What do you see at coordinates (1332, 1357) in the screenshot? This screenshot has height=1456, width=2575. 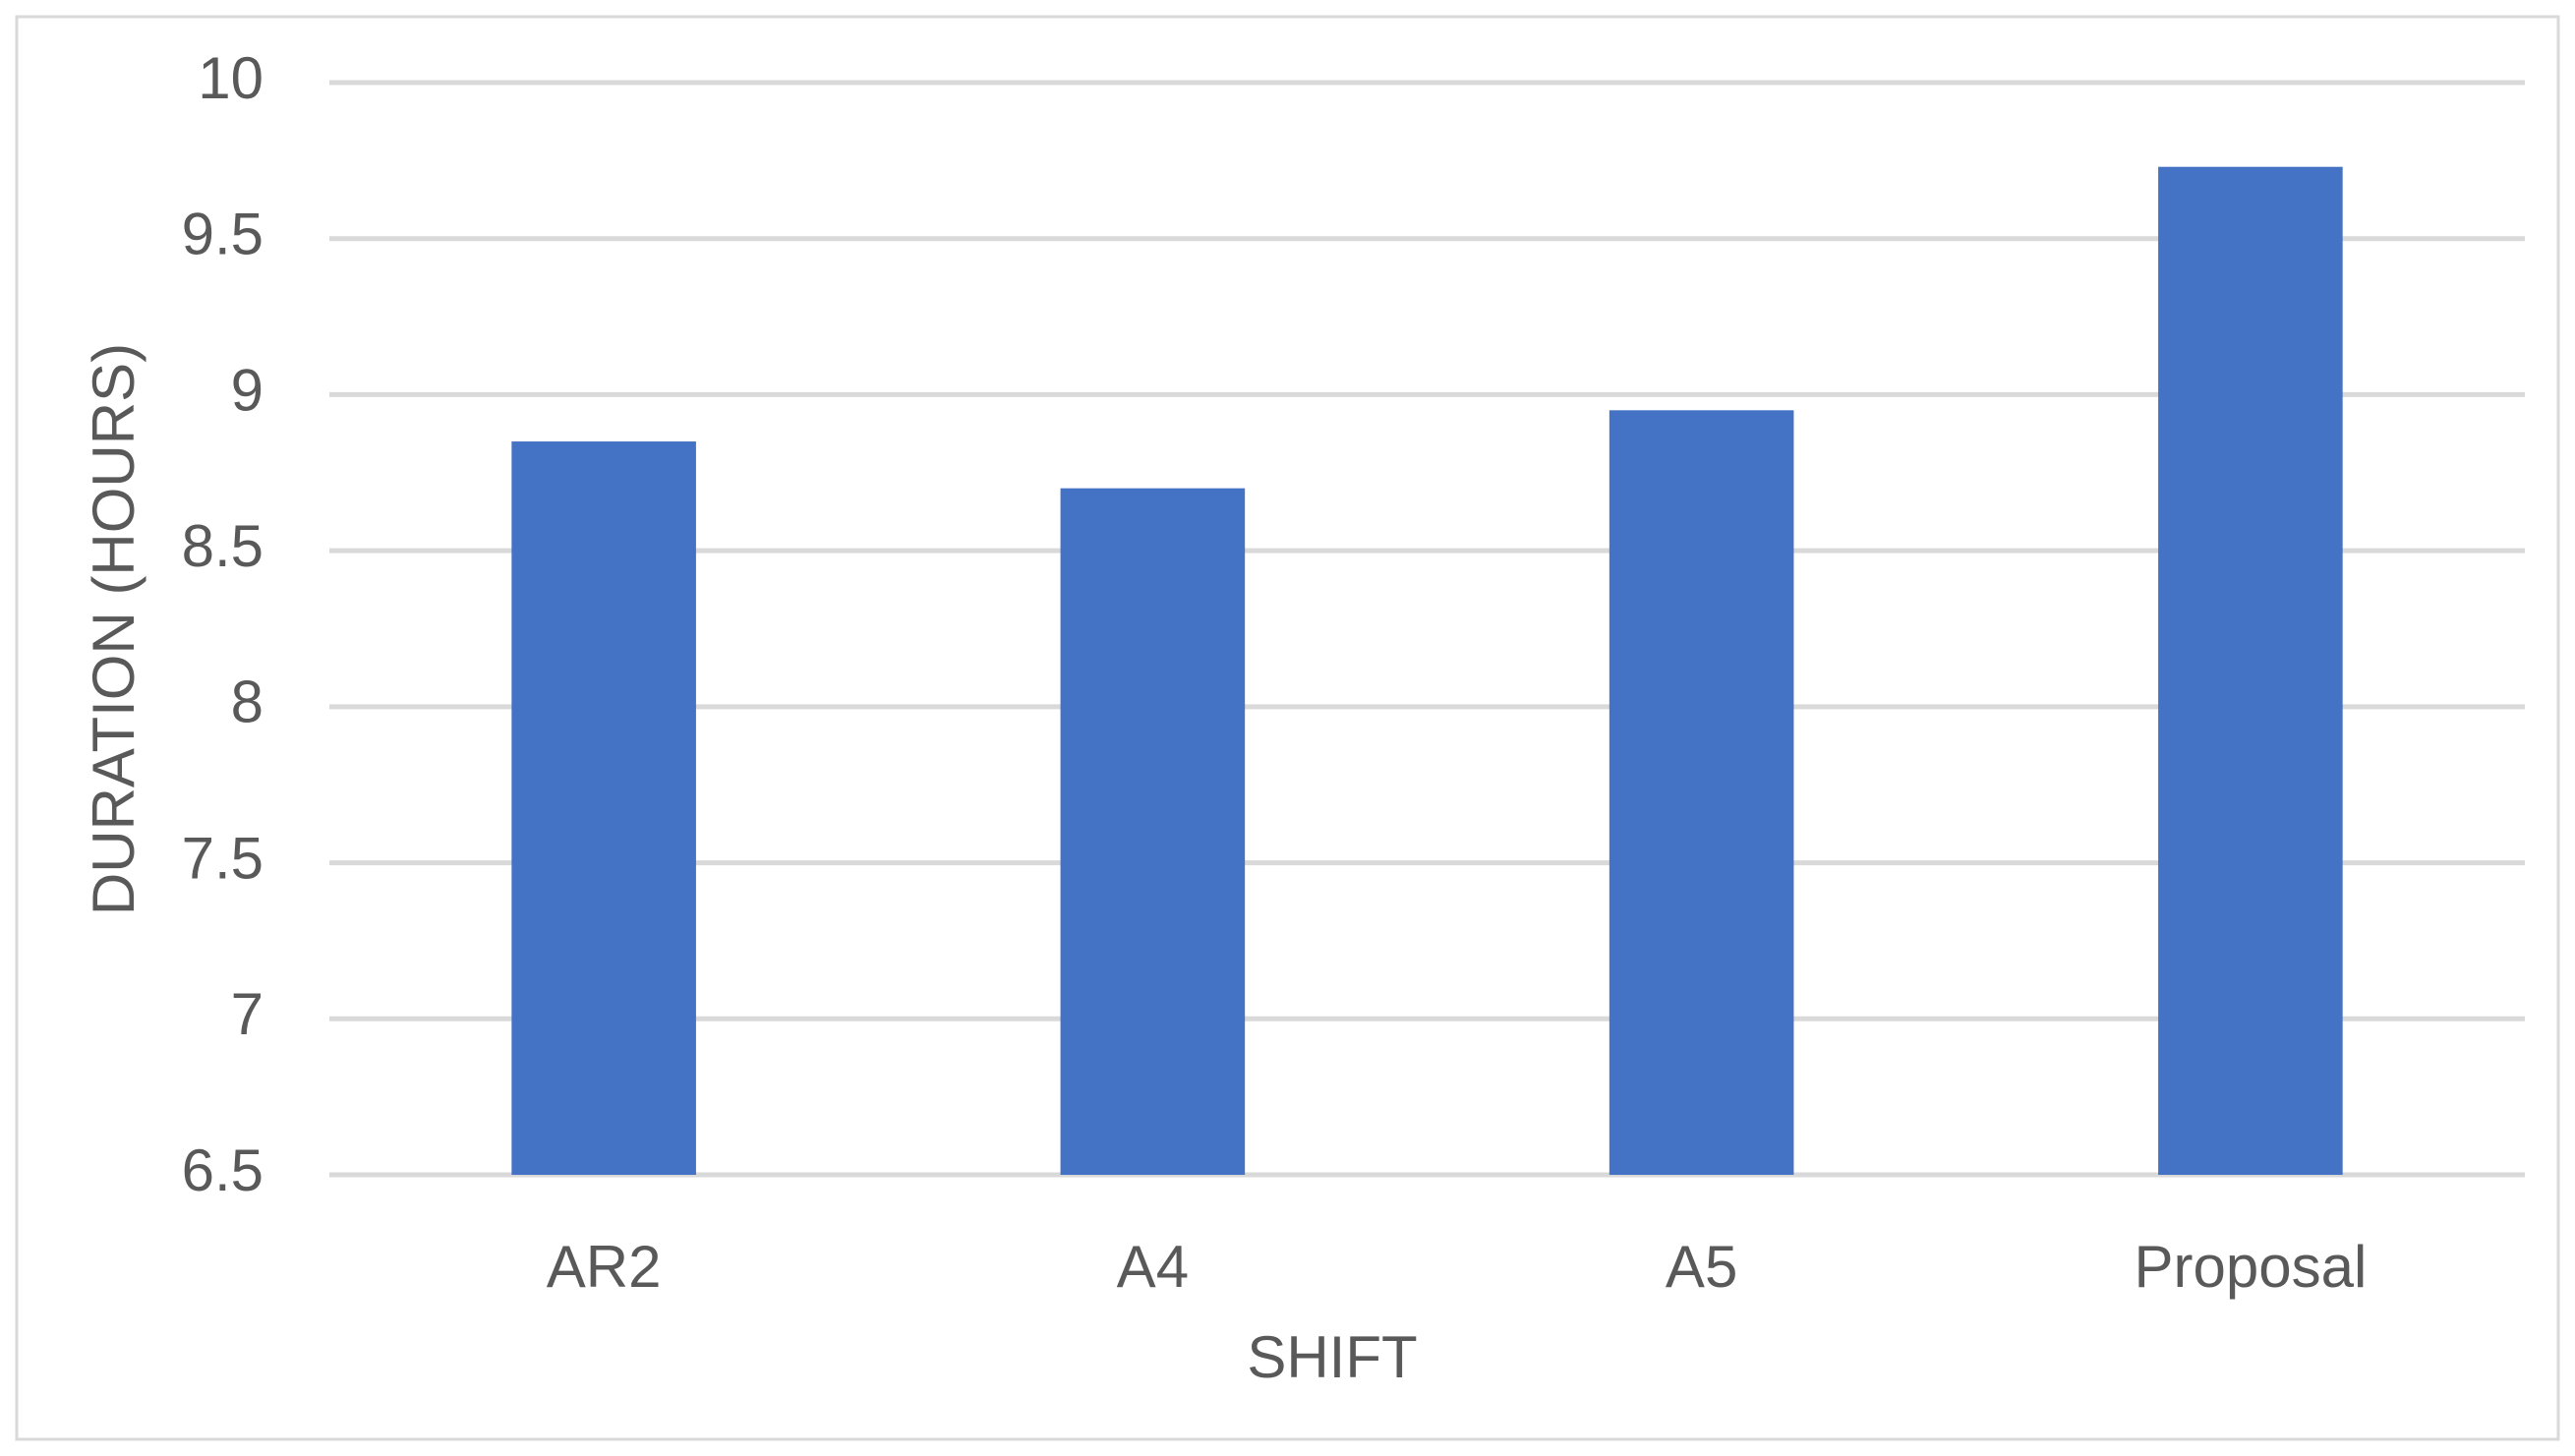 I see `x-axis-label: SHIFT` at bounding box center [1332, 1357].